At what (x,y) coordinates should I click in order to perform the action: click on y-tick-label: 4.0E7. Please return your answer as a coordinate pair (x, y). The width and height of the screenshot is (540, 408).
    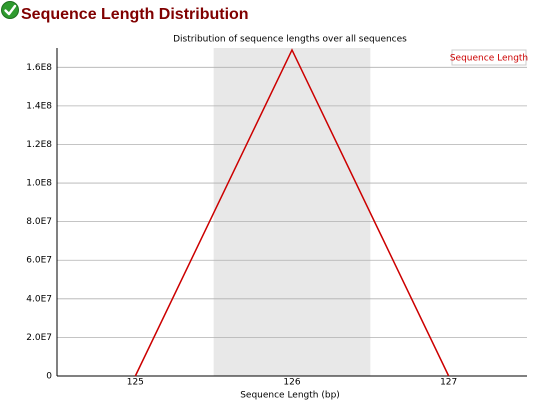
    Looking at the image, I should click on (39, 299).